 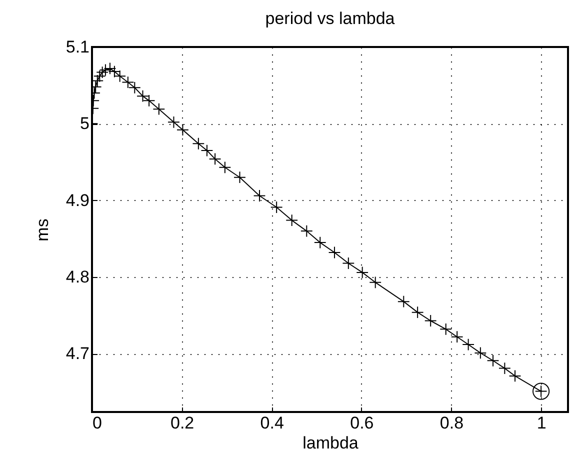 What do you see at coordinates (78, 47) in the screenshot?
I see `y-tick-label: 5.1` at bounding box center [78, 47].